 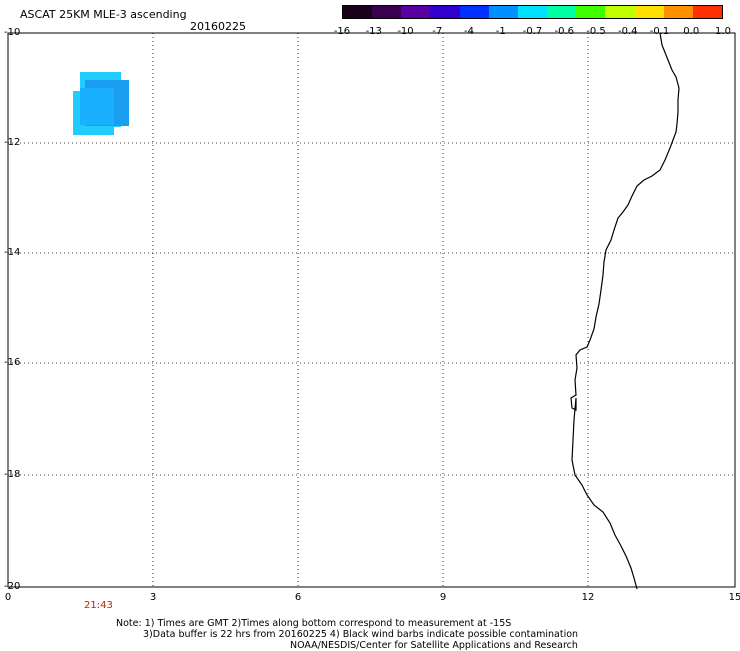 What do you see at coordinates (437, 31) in the screenshot?
I see `colorbar-label: -7` at bounding box center [437, 31].